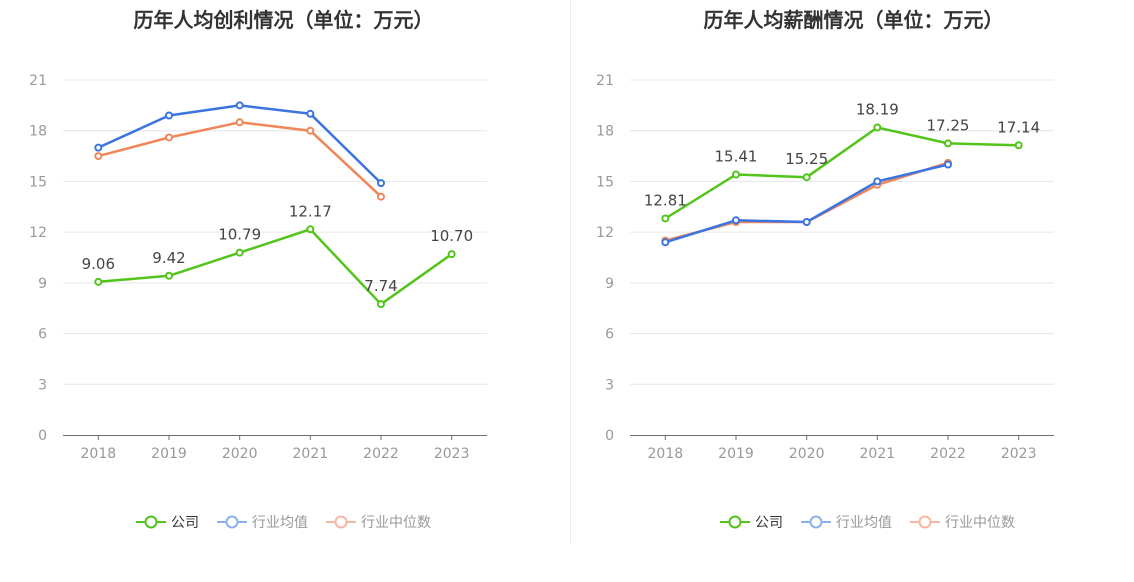 Image resolution: width=1134 pixels, height=582 pixels. What do you see at coordinates (570, 272) in the screenshot?
I see `panel-divider` at bounding box center [570, 272].